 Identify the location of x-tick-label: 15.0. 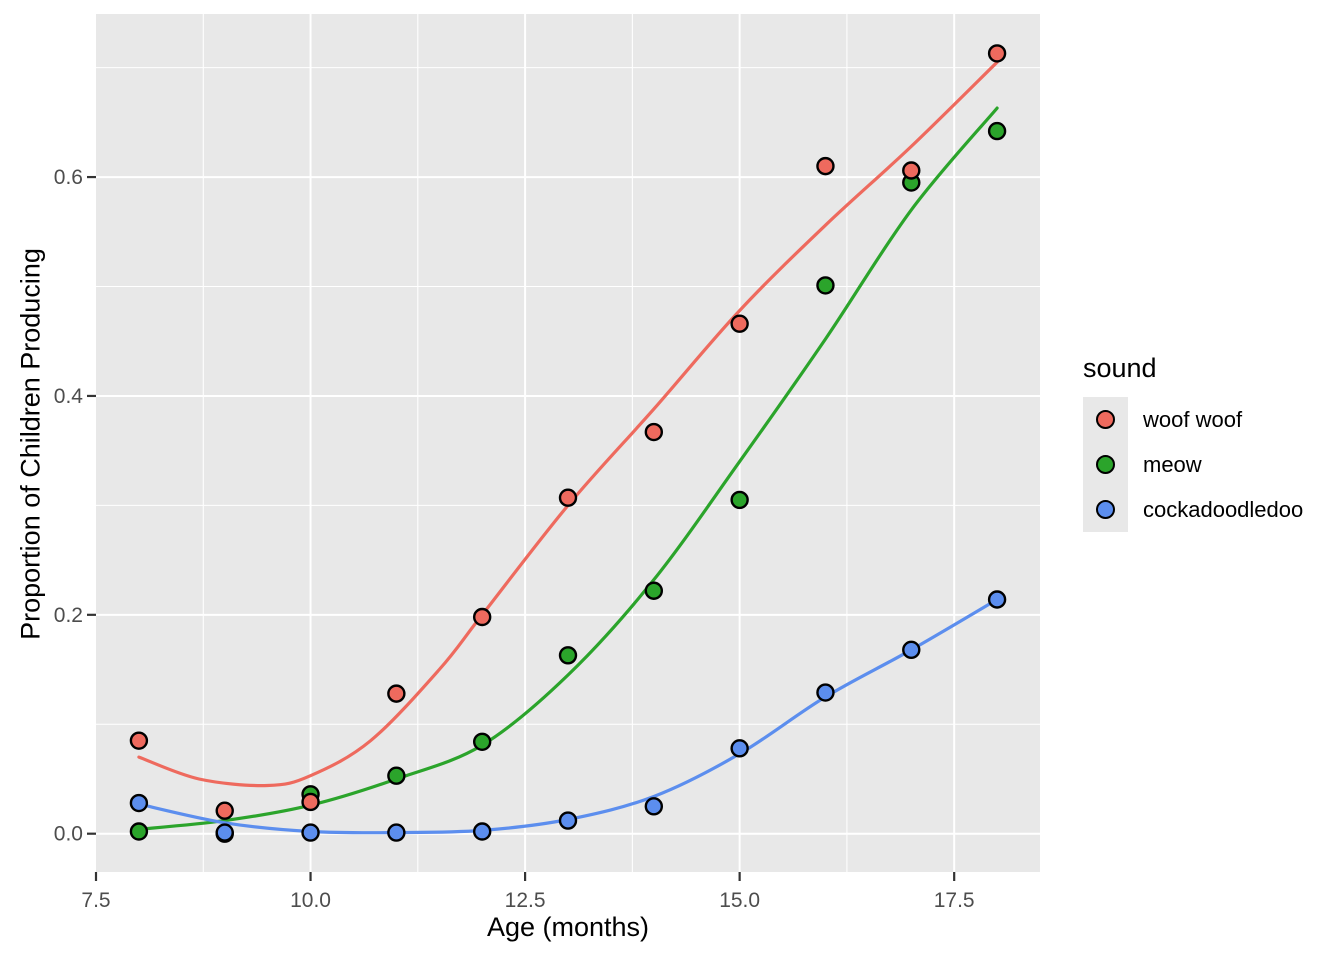
(739, 900).